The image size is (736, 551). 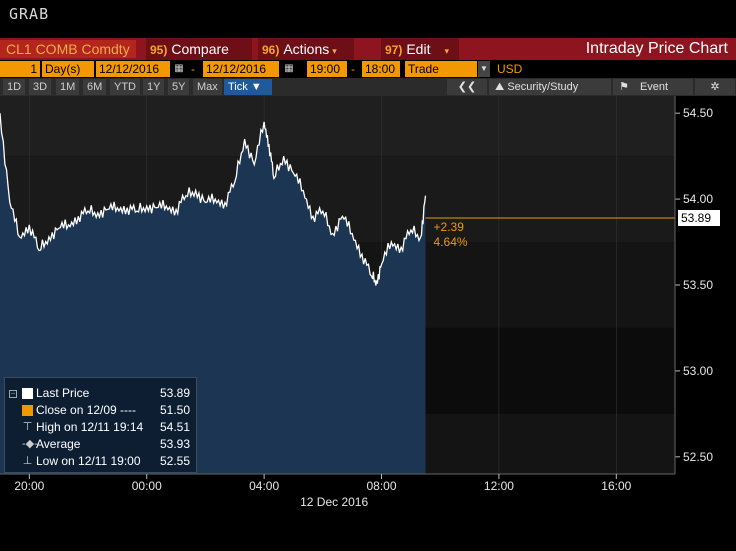 I want to click on range-1d-button: 1D, so click(x=14, y=87).